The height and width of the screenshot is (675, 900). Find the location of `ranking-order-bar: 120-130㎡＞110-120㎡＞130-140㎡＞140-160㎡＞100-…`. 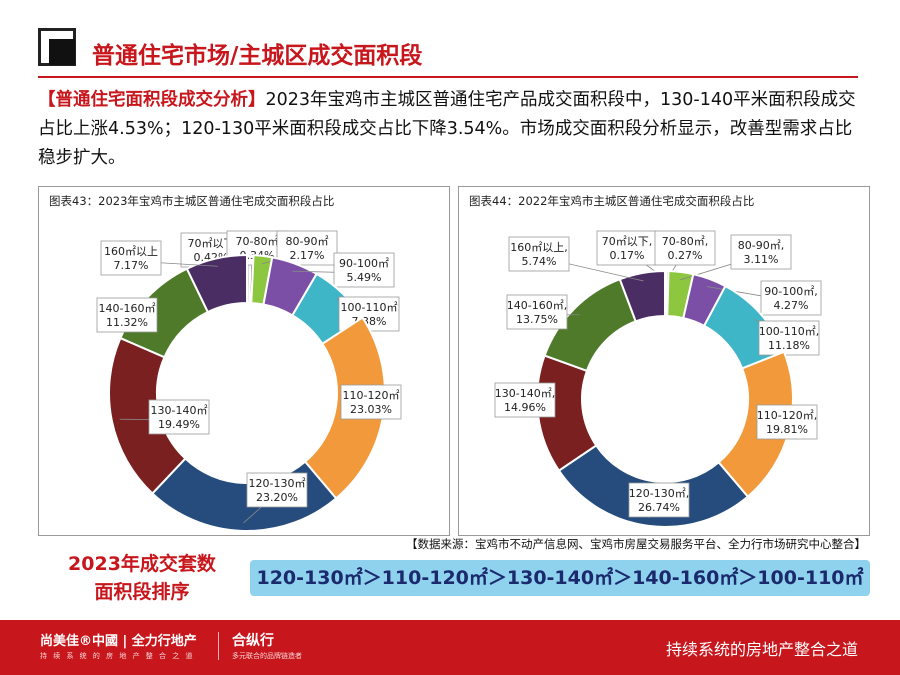

ranking-order-bar: 120-130㎡＞110-120㎡＞130-140㎡＞140-160㎡＞100-… is located at coordinates (560, 578).